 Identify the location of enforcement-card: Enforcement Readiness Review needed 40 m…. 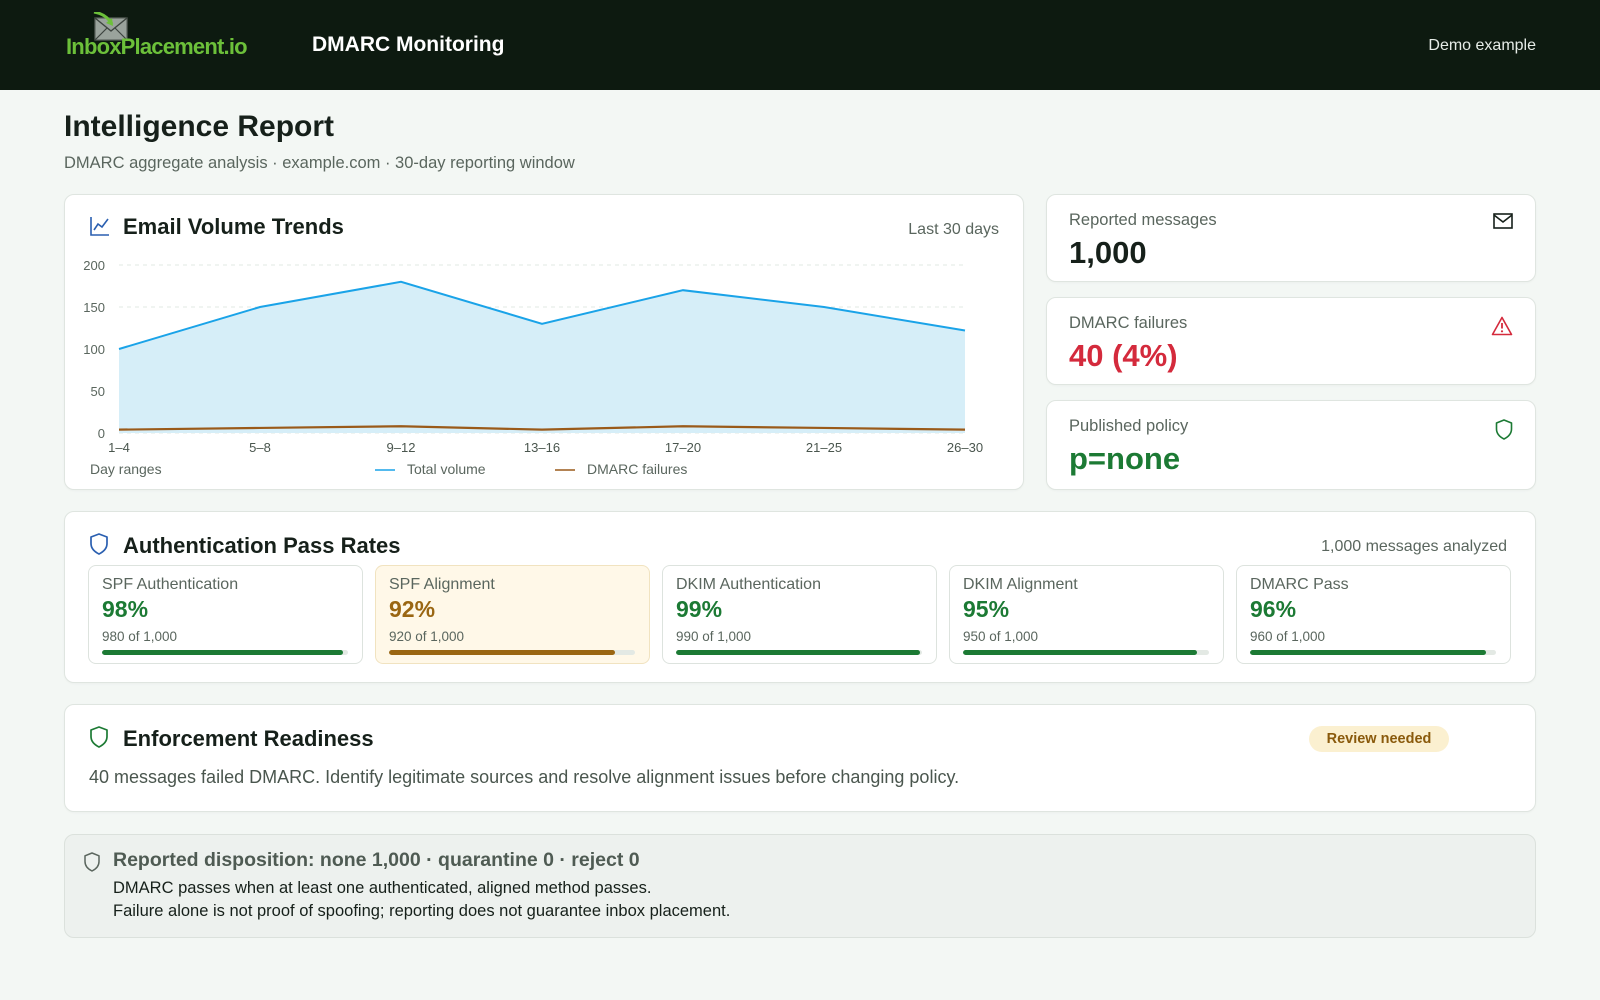
(800, 758).